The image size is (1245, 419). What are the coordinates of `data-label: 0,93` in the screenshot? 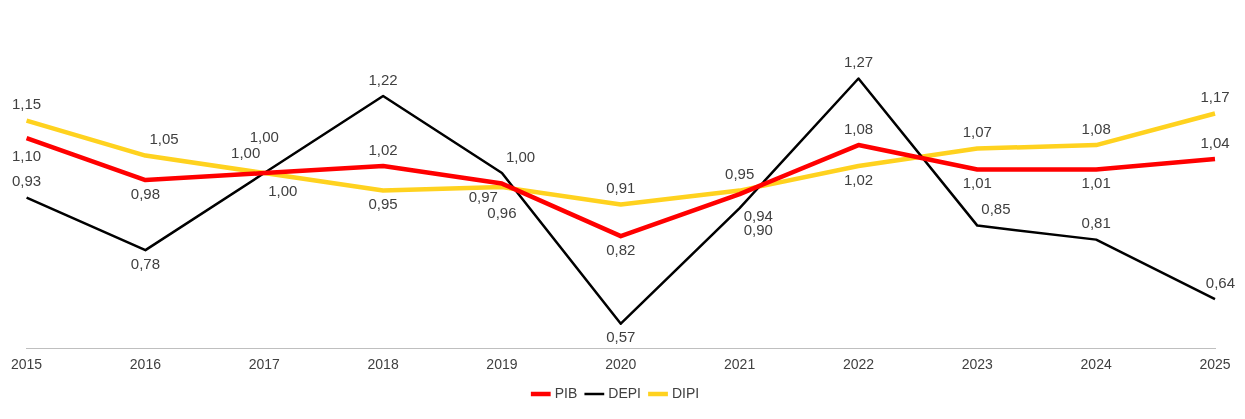 It's located at (26, 181).